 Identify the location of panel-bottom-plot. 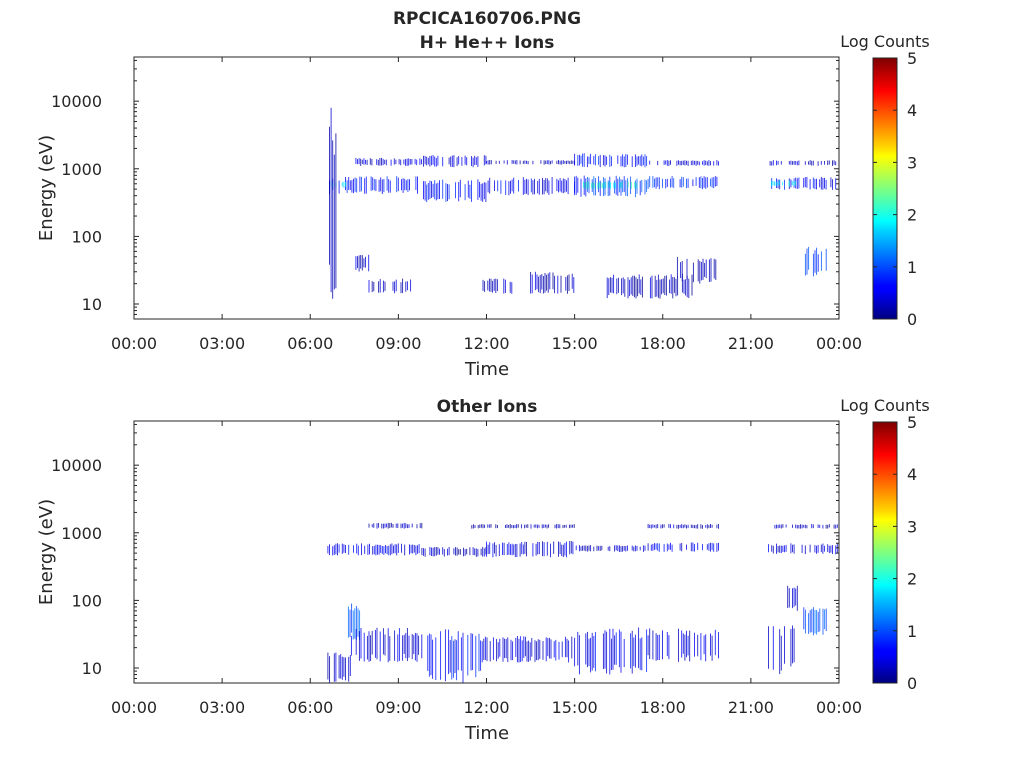
(583, 602).